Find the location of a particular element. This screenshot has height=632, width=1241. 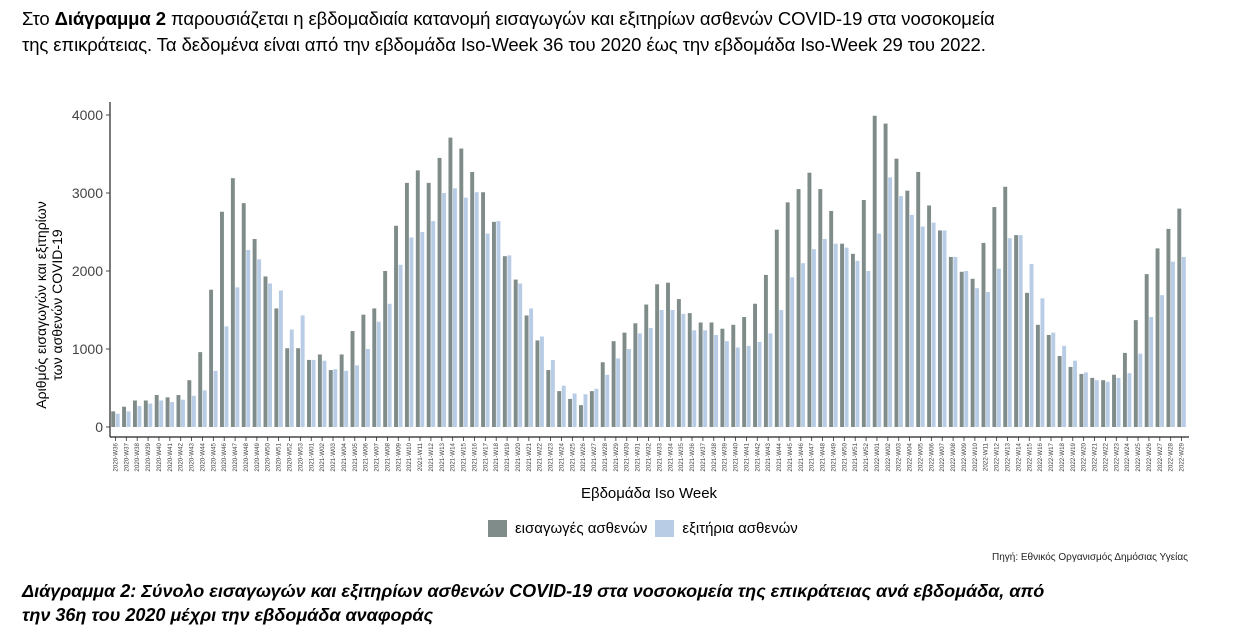

bar-discharges-2020-W51 is located at coordinates (280, 358).